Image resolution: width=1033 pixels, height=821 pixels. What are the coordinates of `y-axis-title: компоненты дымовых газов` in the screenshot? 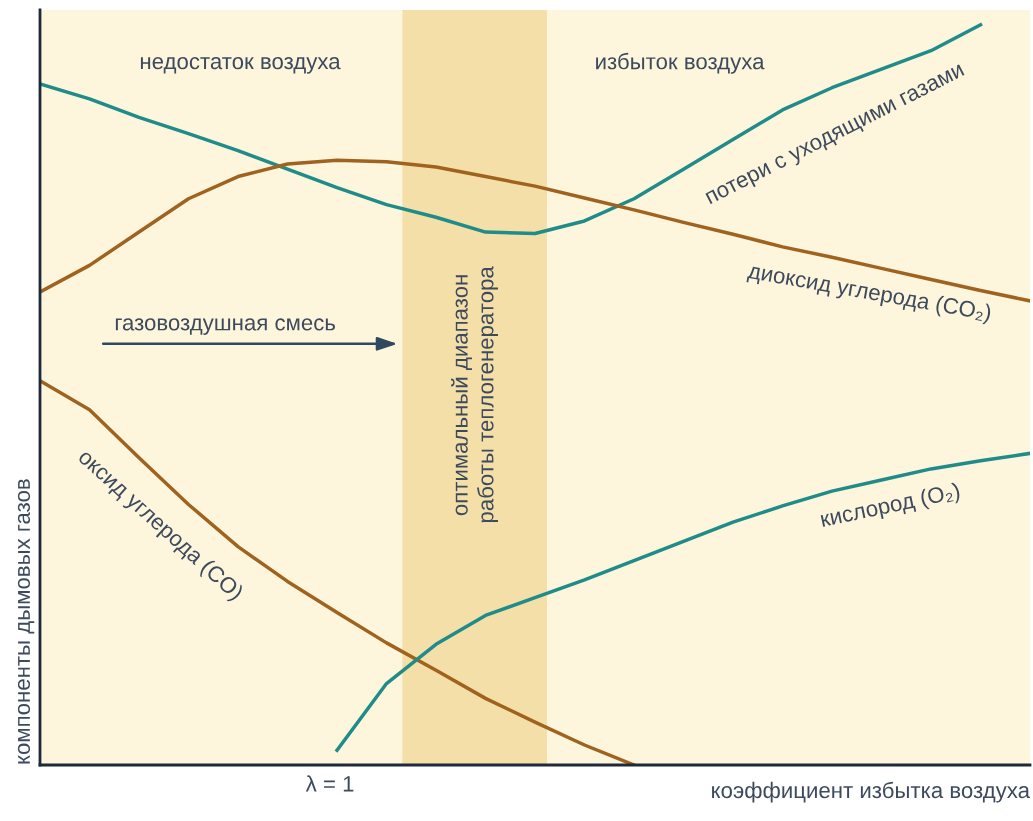 It's located at (26, 621).